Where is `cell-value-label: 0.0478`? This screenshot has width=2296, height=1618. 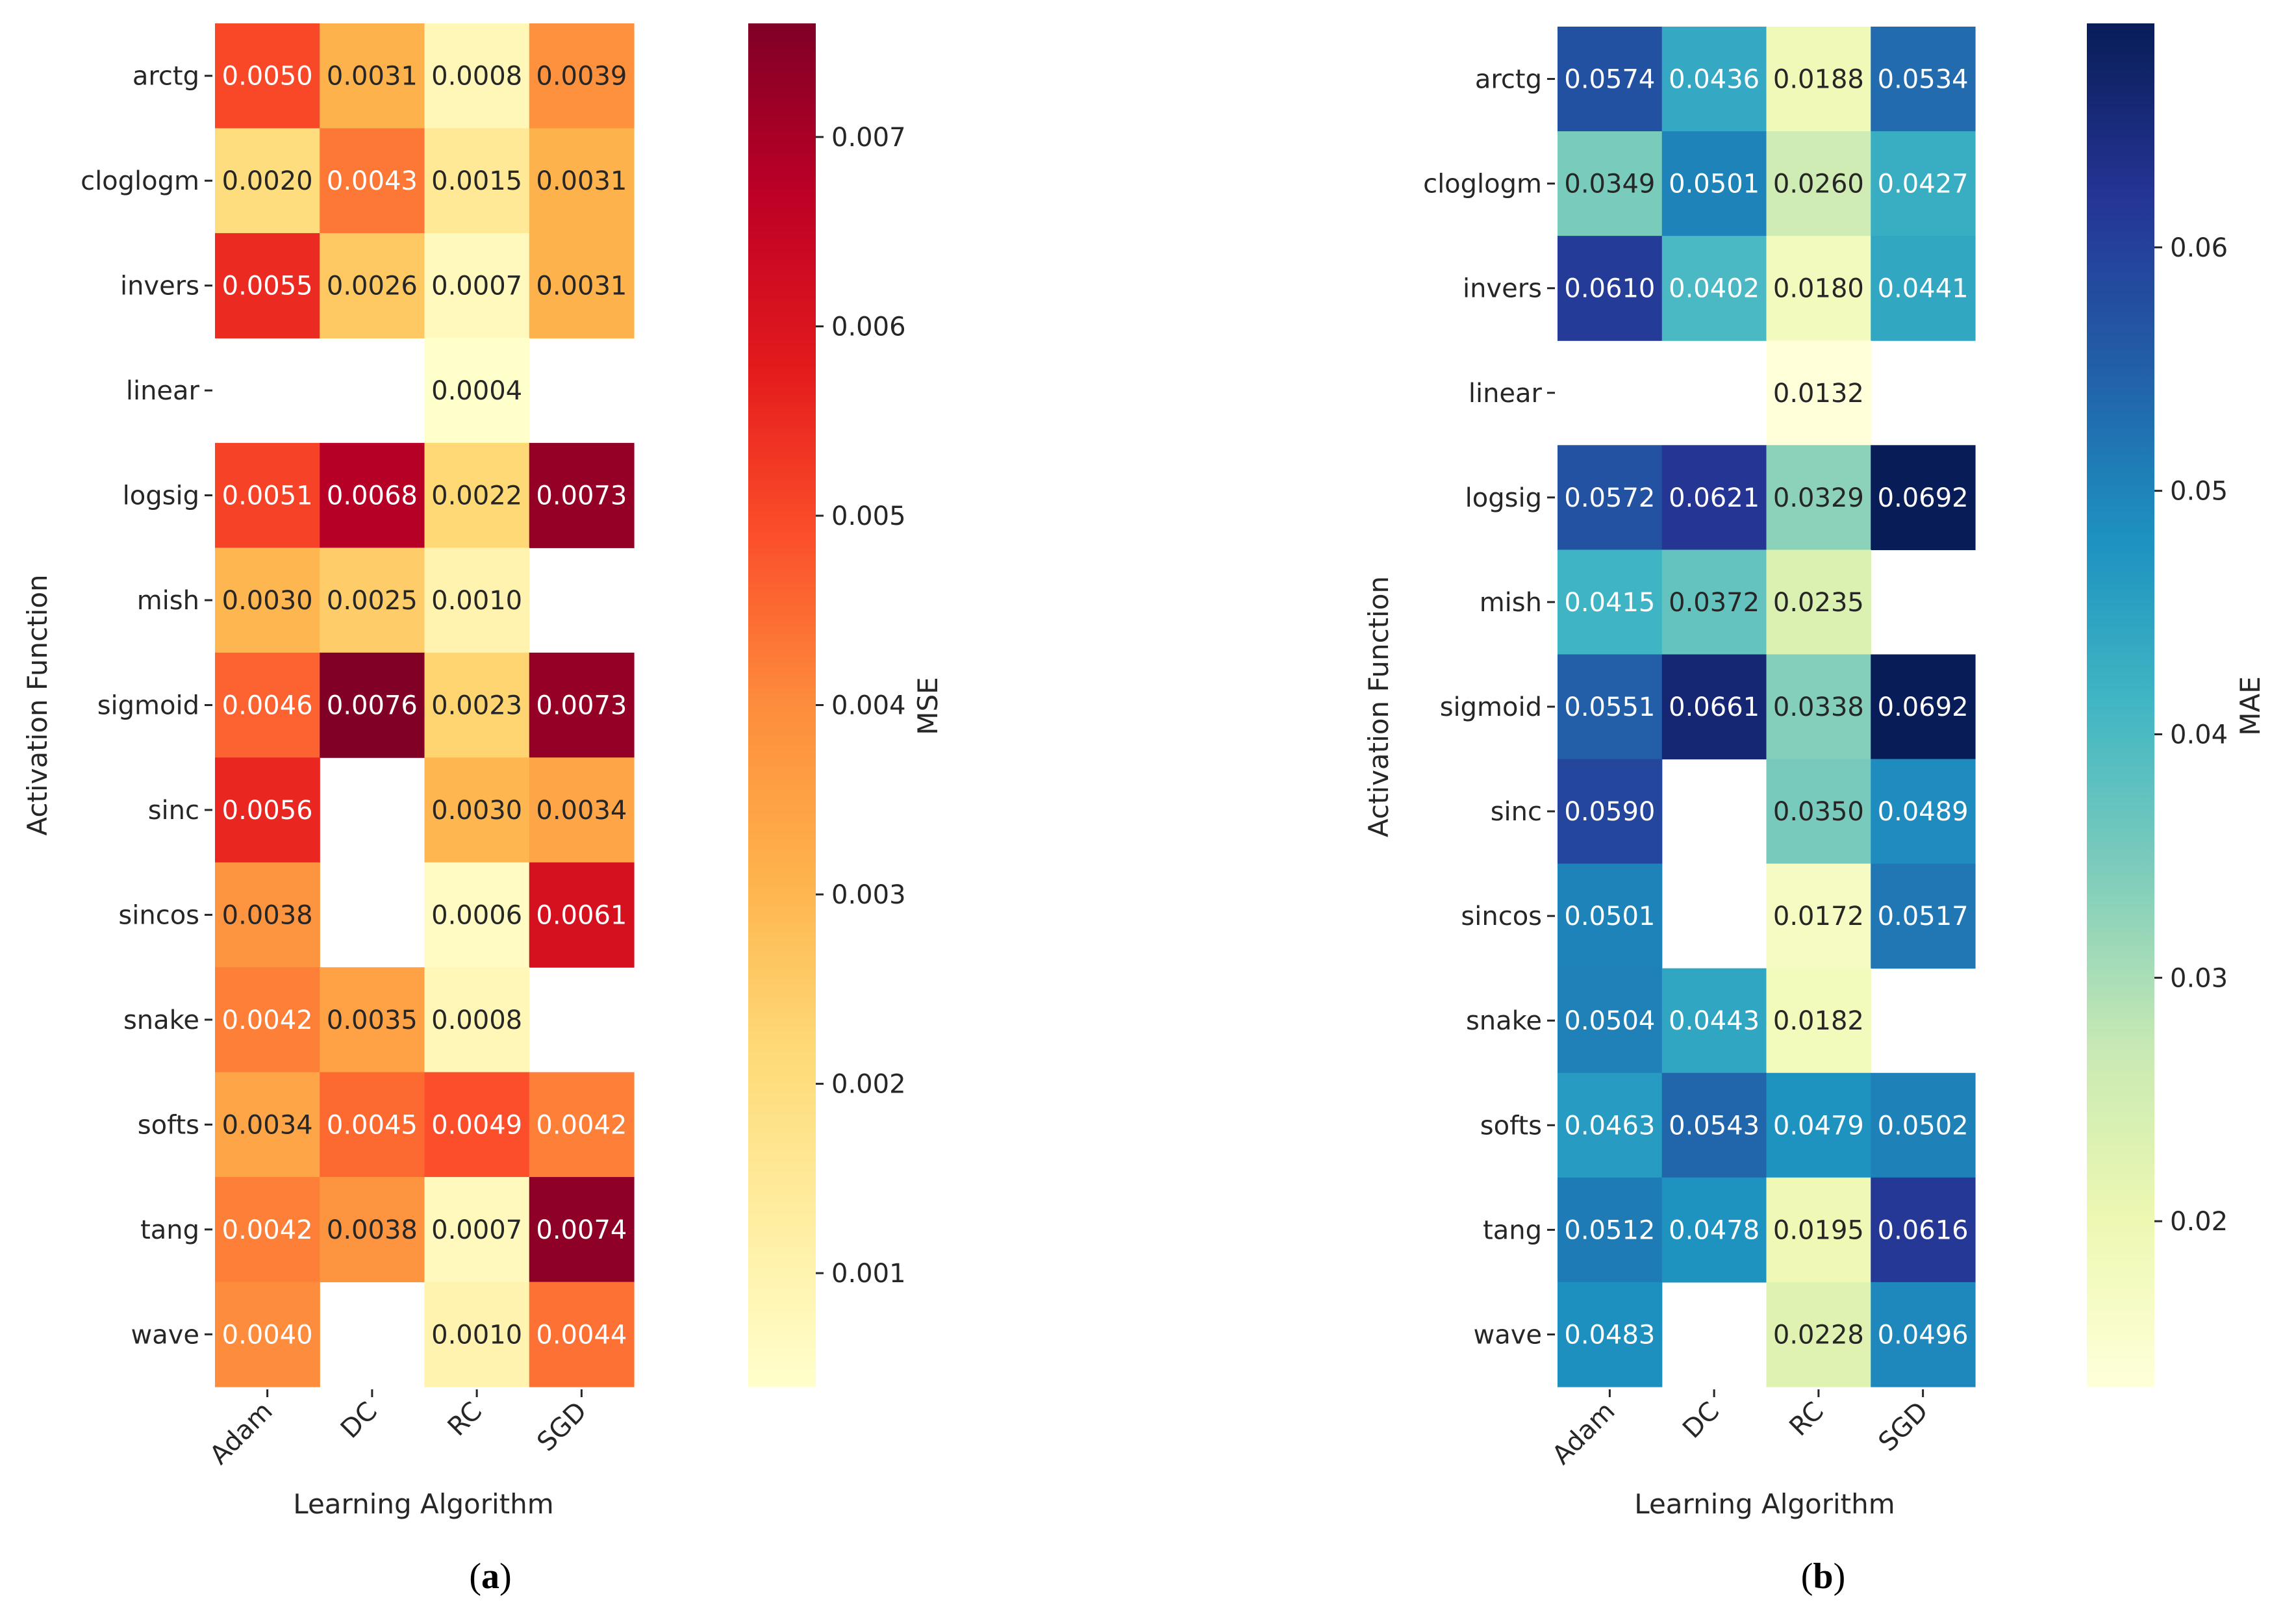 cell-value-label: 0.0478 is located at coordinates (1714, 1230).